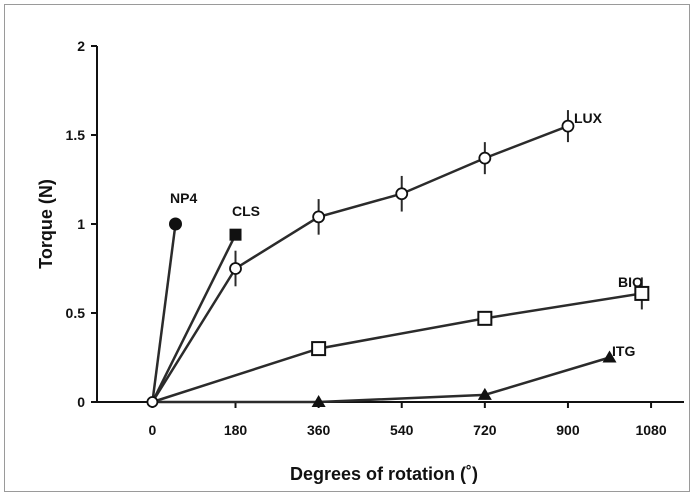 This screenshot has width=696, height=496. What do you see at coordinates (175, 224) in the screenshot?
I see `np4-point` at bounding box center [175, 224].